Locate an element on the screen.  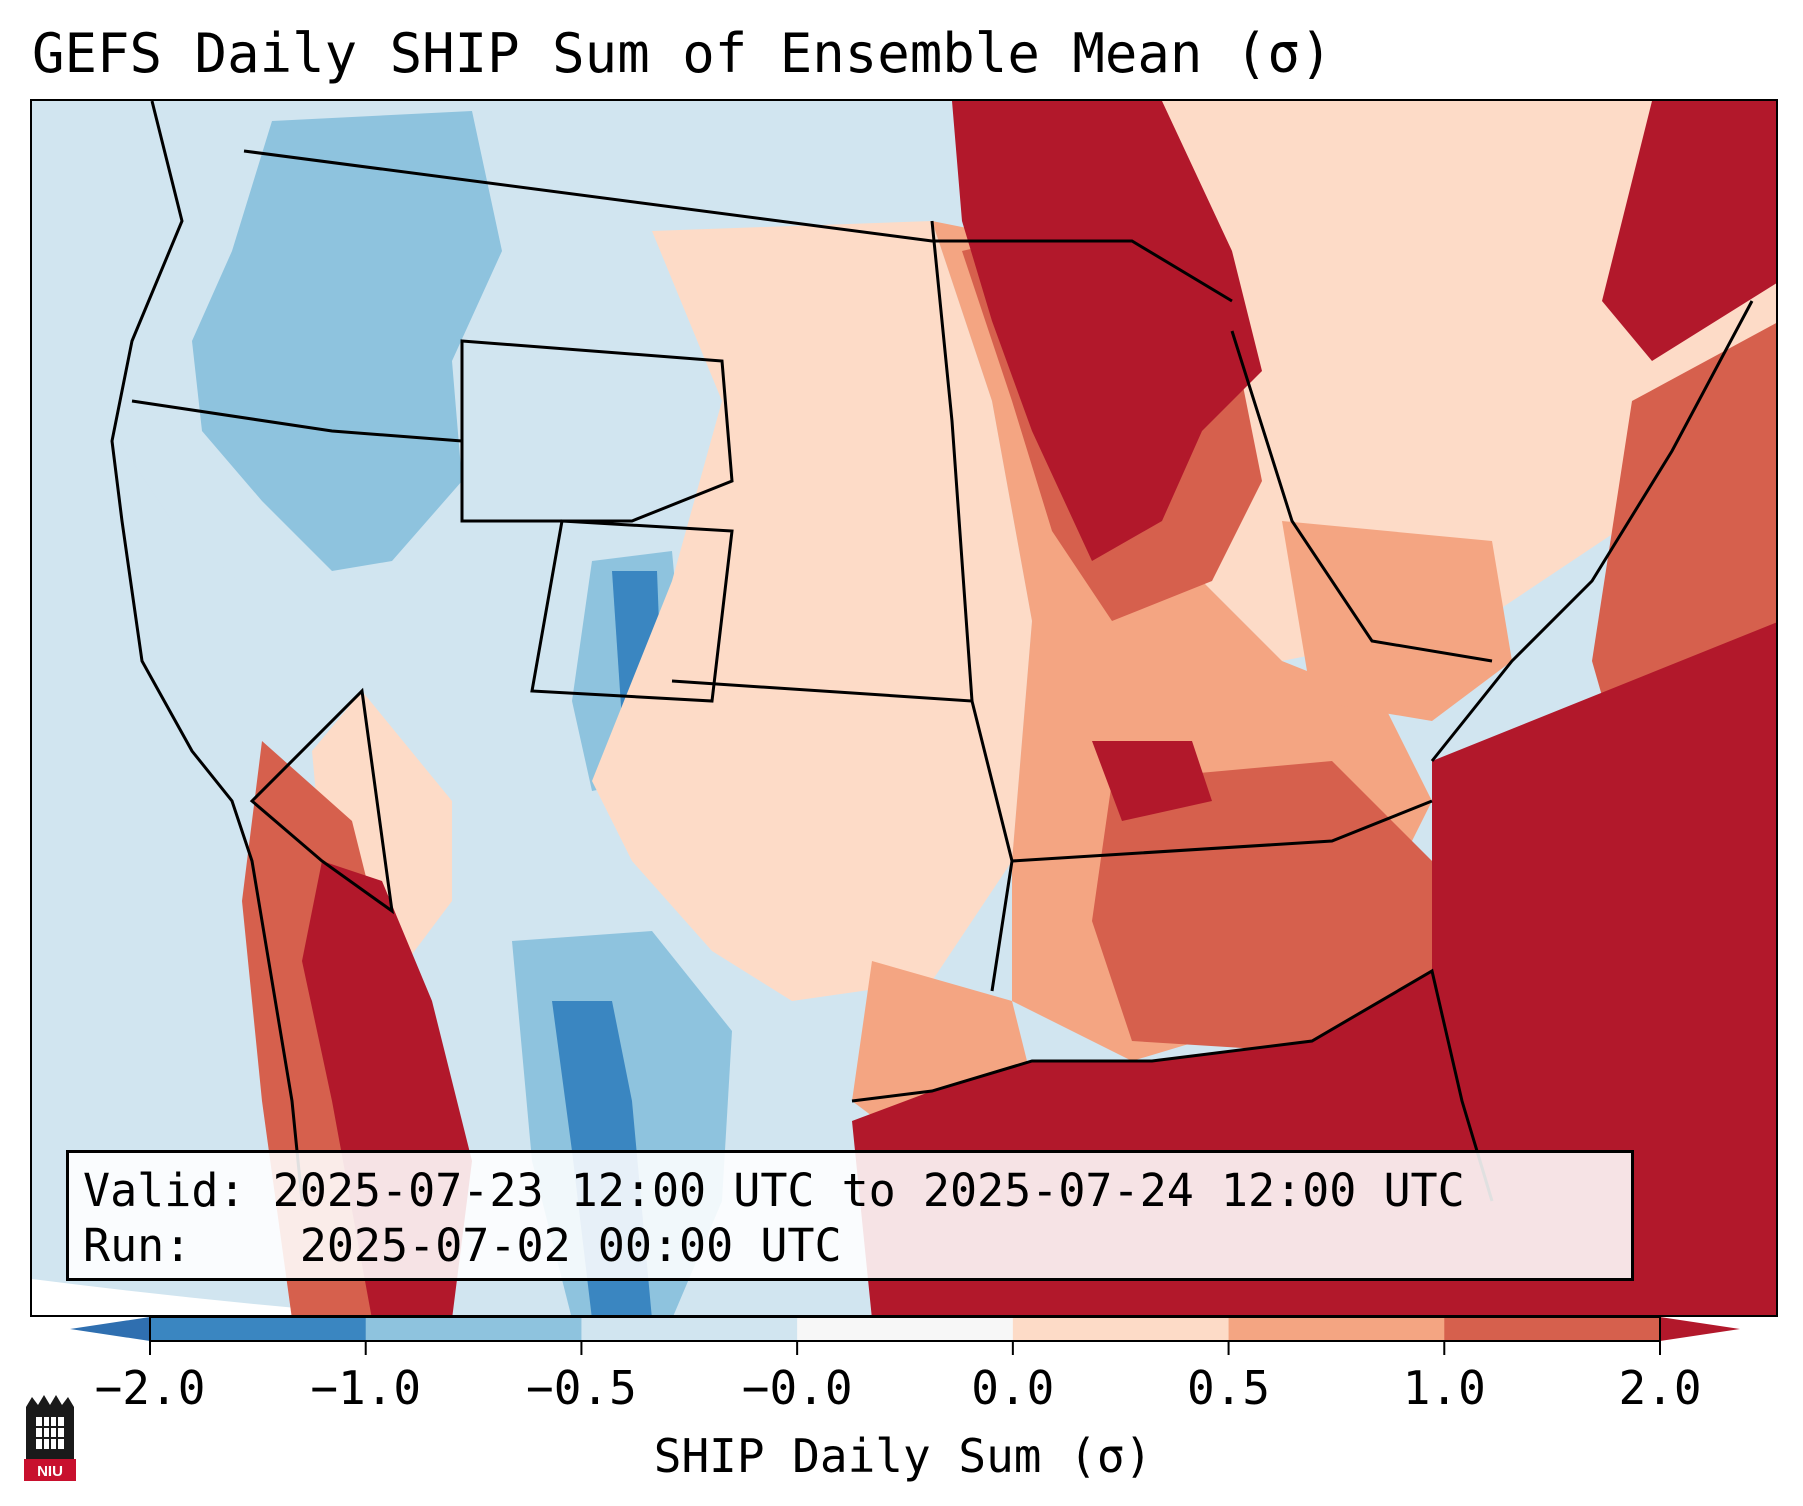
gulf-coastline is located at coordinates (1172, 1085).